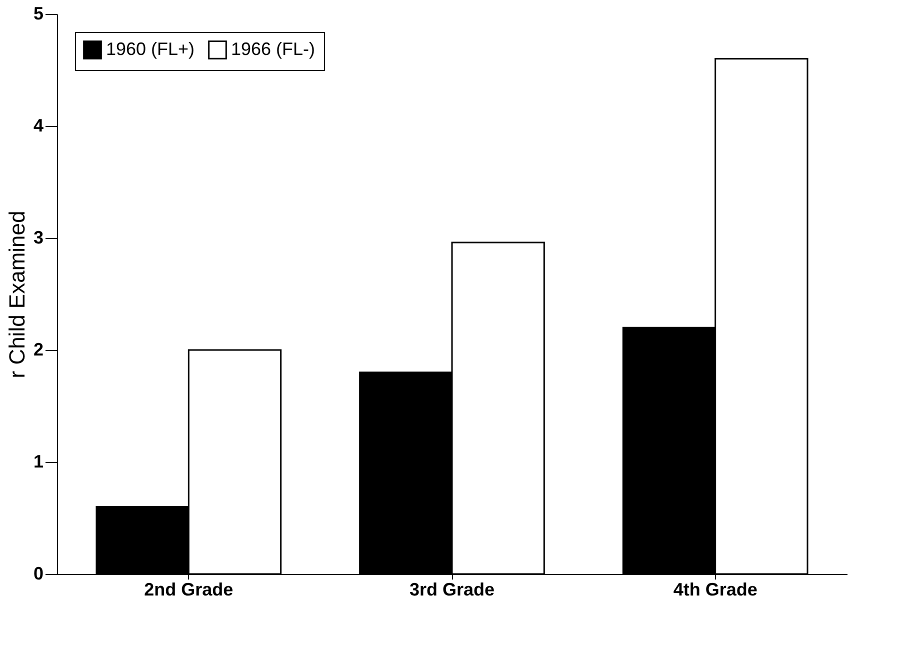  What do you see at coordinates (38, 126) in the screenshot?
I see `y-tick-label: 4` at bounding box center [38, 126].